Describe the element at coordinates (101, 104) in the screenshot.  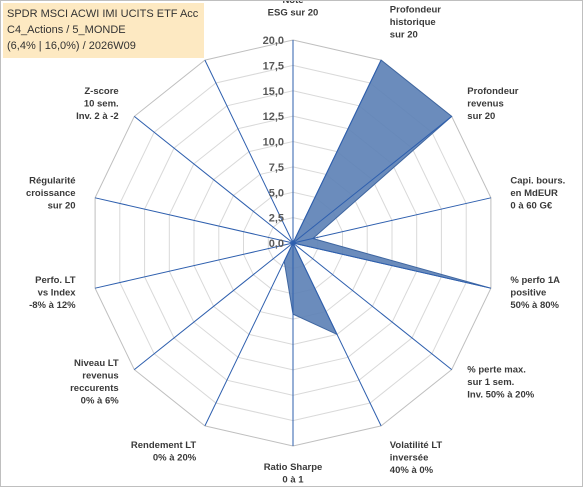
I see `axis-label-line: 10 sem.` at that location.